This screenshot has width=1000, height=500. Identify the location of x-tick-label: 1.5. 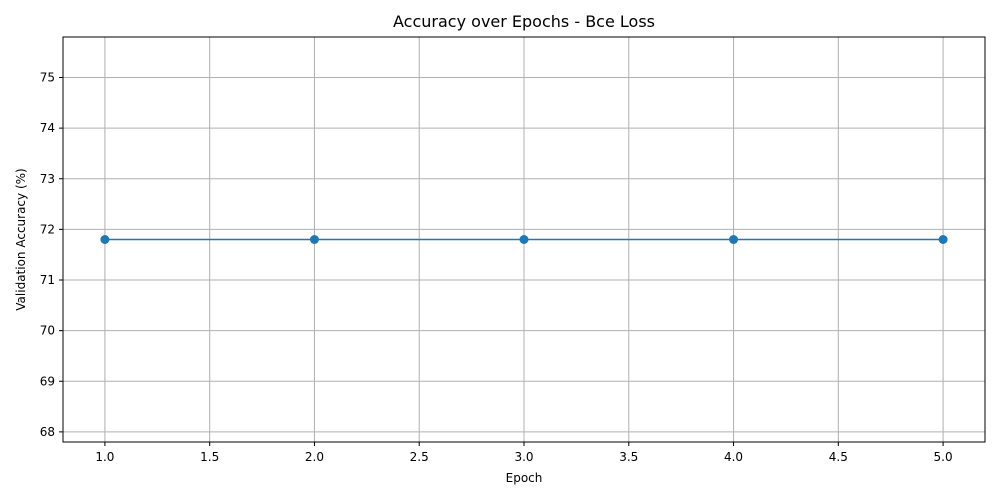
(209, 457).